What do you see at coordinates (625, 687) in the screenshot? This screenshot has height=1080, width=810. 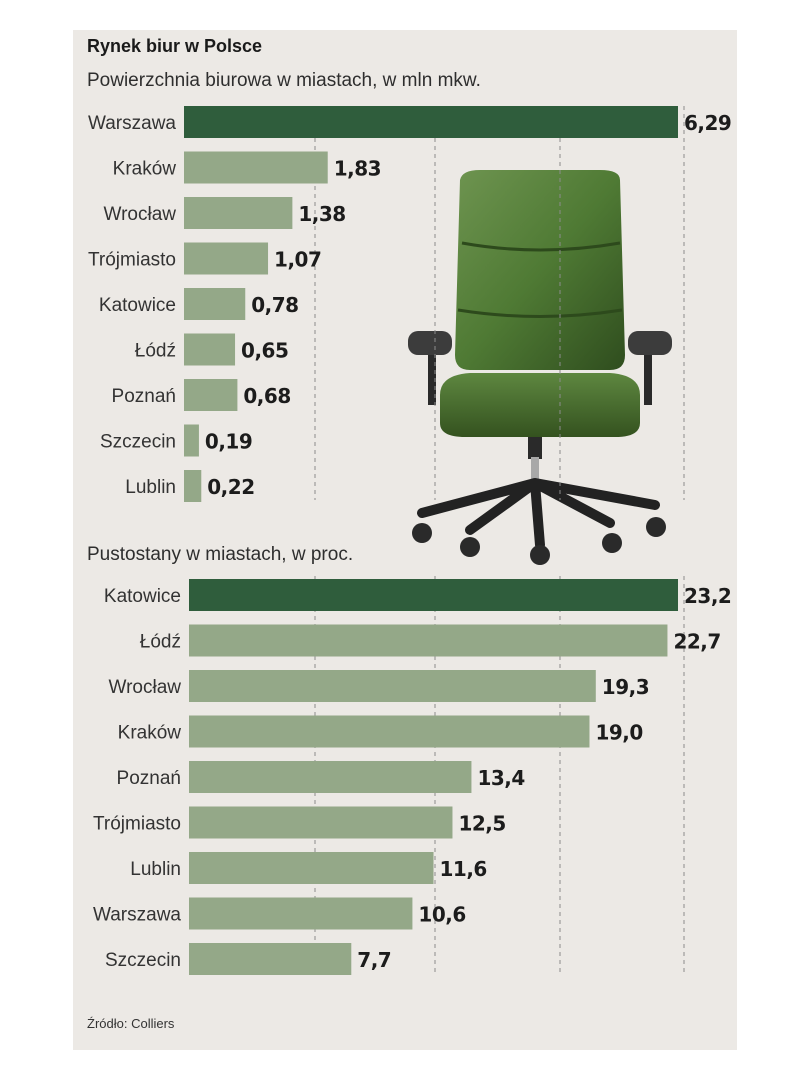 I see `vacancy-value-label: 19,3` at bounding box center [625, 687].